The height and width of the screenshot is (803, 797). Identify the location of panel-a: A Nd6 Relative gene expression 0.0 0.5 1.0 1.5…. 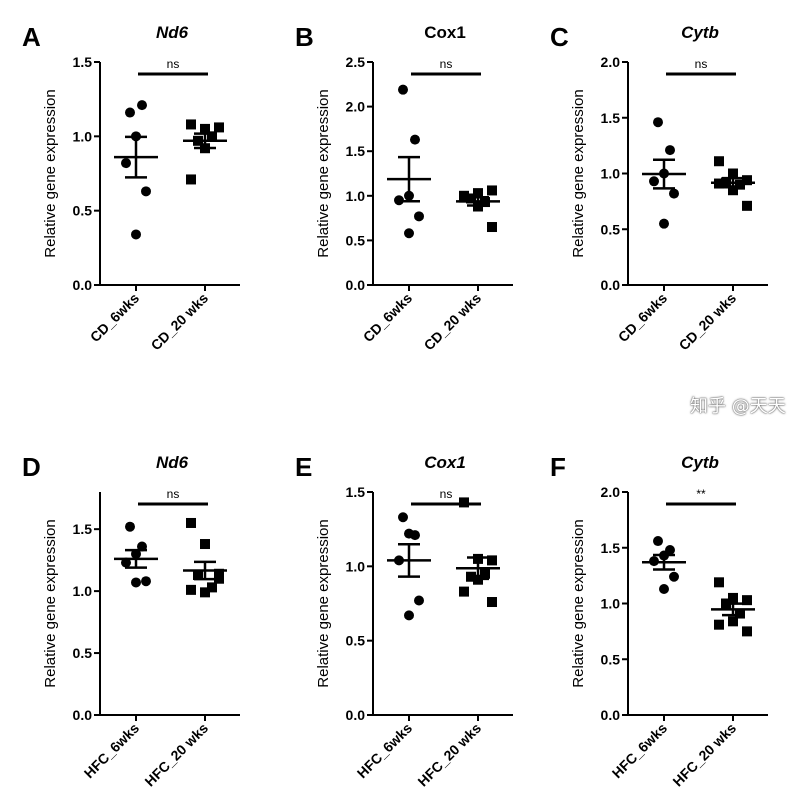
(131, 187).